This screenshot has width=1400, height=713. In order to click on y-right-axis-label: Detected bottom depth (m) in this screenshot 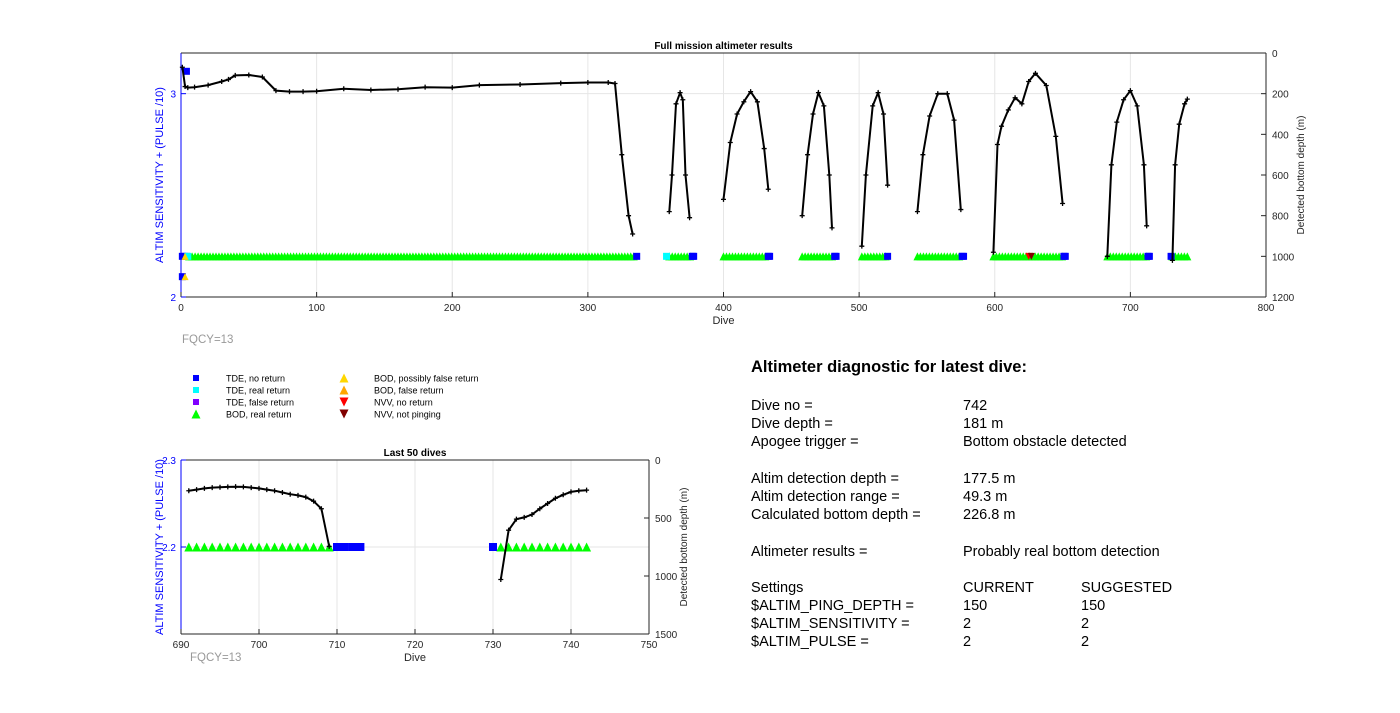, I will do `click(684, 547)`.